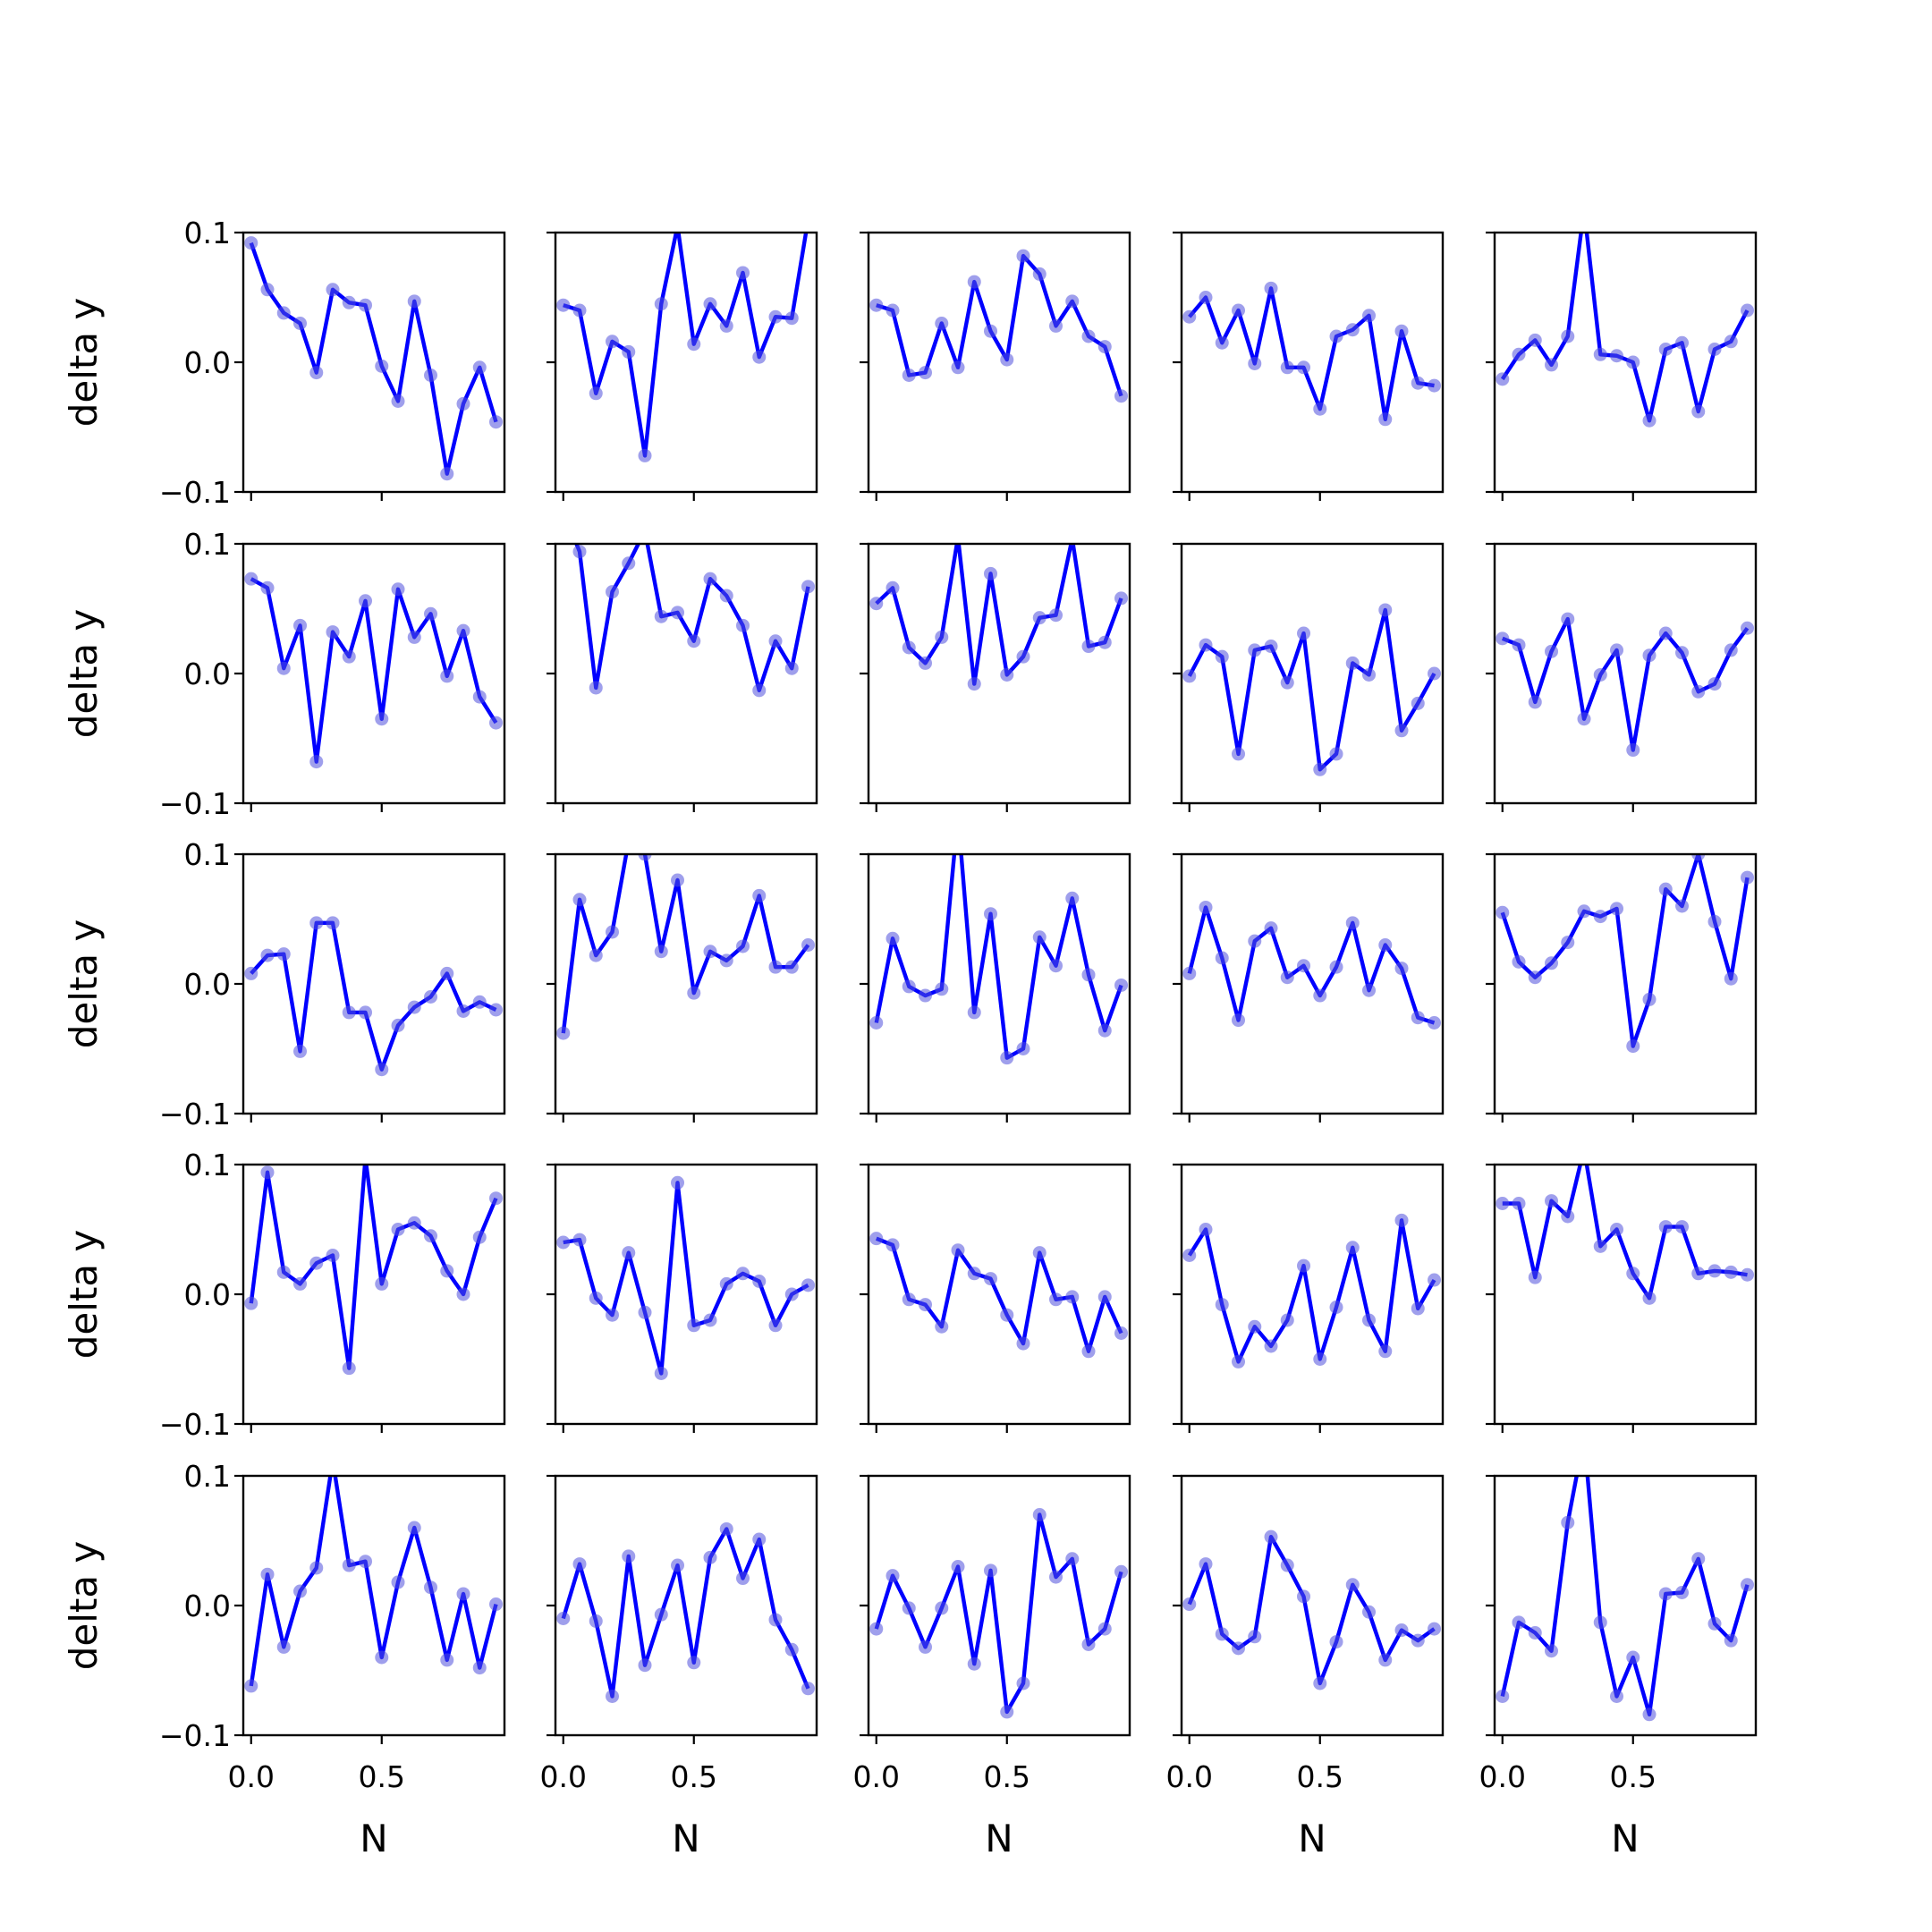 This screenshot has height=1932, width=1932. I want to click on panel-r3-c5, so click(1622, 987).